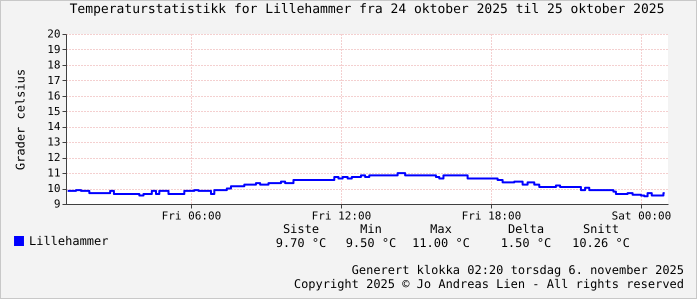 The width and height of the screenshot is (697, 299). What do you see at coordinates (518, 270) in the screenshot?
I see `text: Generert klokka 02:20 torsdag 6. november 2025` at bounding box center [518, 270].